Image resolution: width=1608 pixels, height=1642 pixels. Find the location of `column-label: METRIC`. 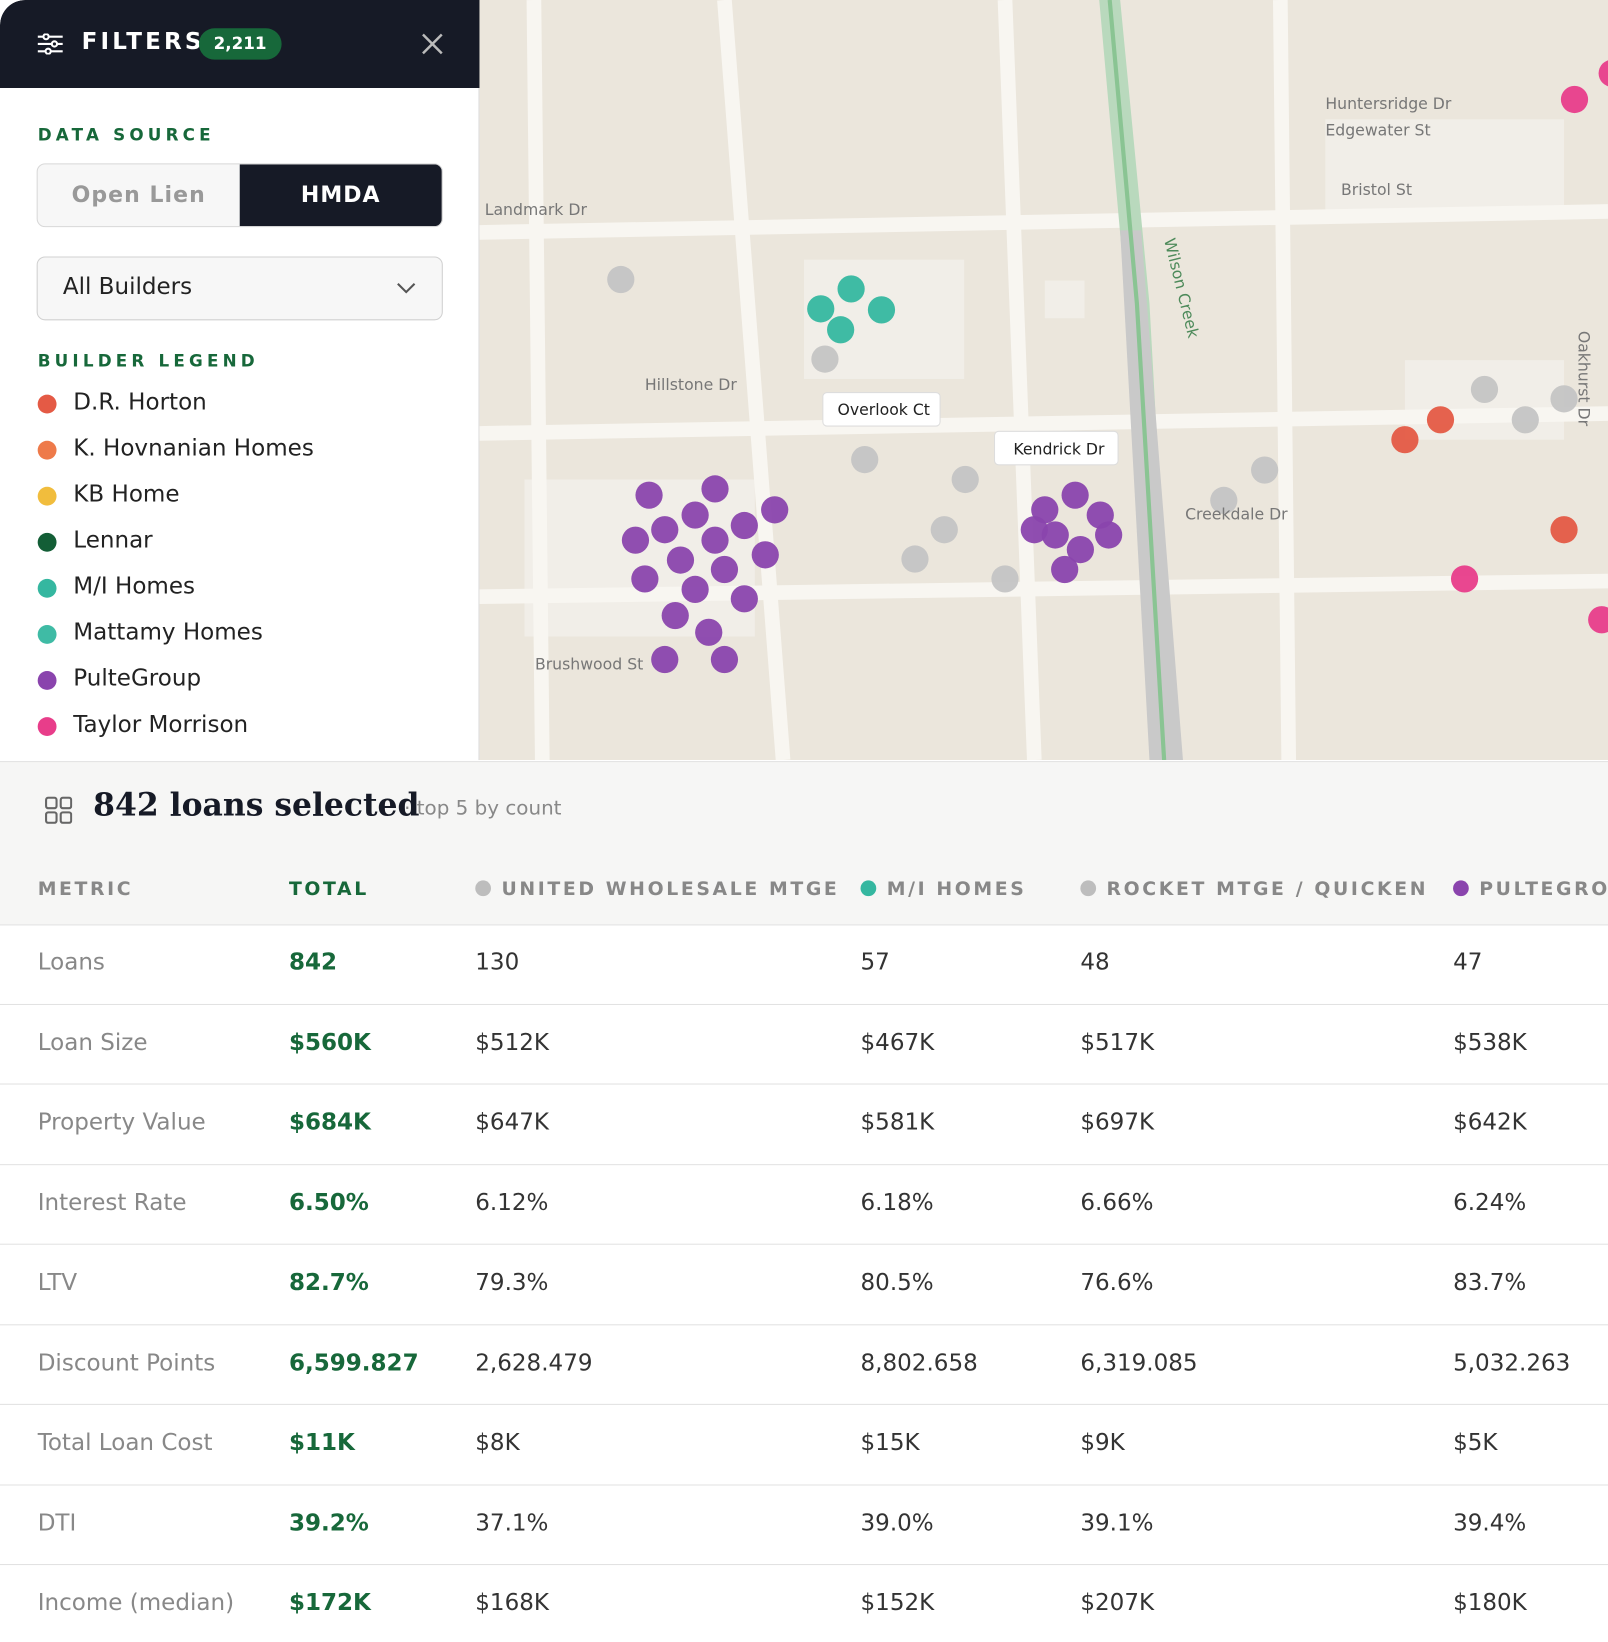

column-label: METRIC is located at coordinates (85, 889).